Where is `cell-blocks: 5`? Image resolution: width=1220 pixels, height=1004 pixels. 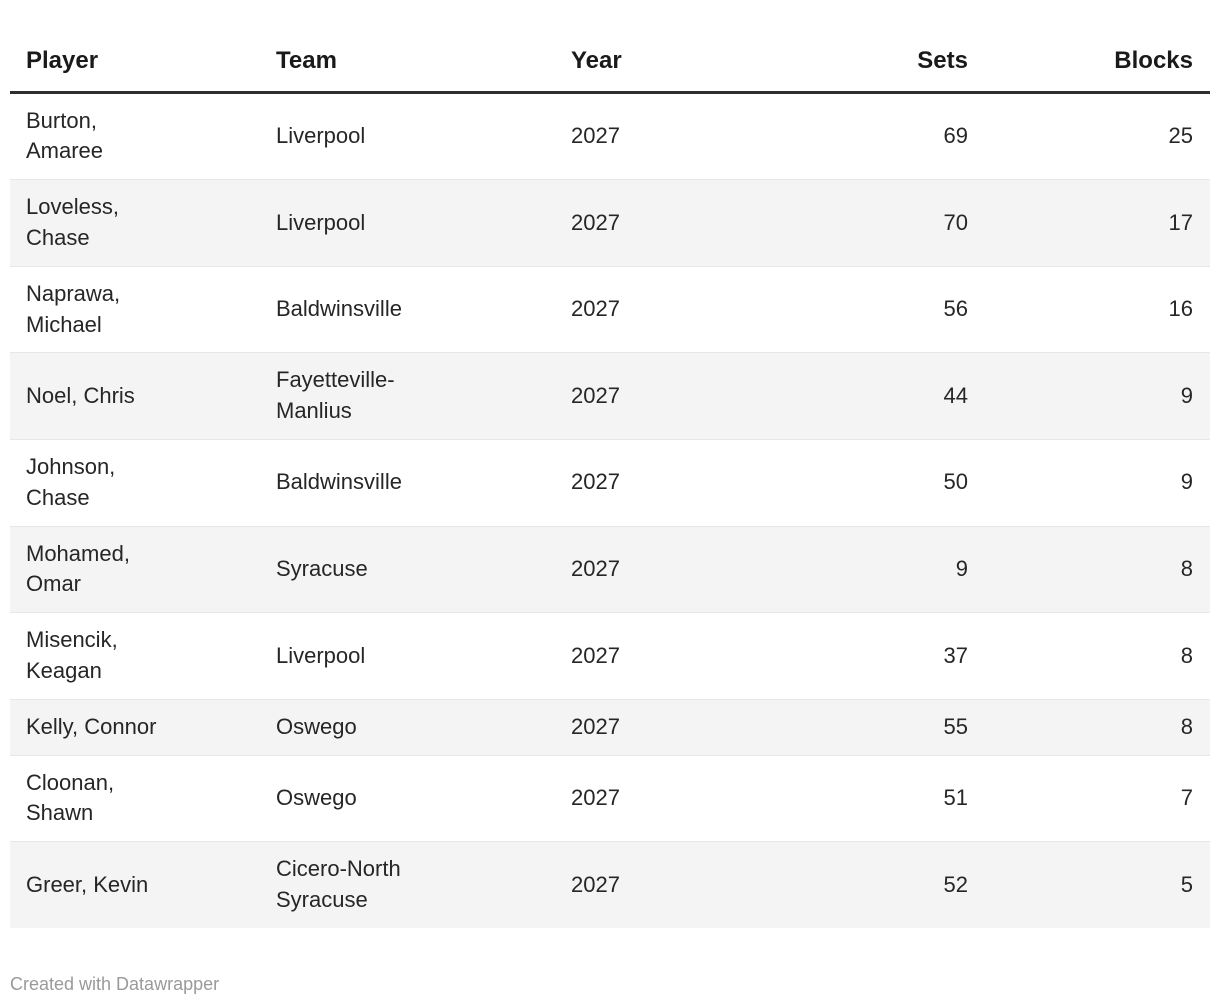
cell-blocks: 5 is located at coordinates (1094, 884).